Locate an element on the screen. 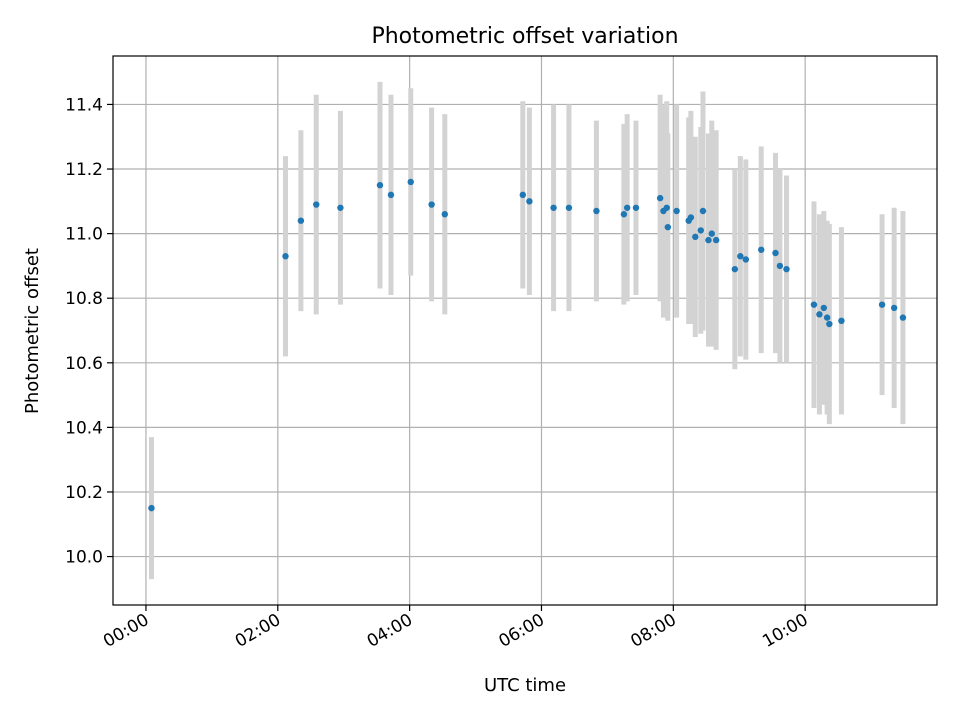 The image size is (960, 720). y-axis-label: Photometric offset is located at coordinates (32, 331).